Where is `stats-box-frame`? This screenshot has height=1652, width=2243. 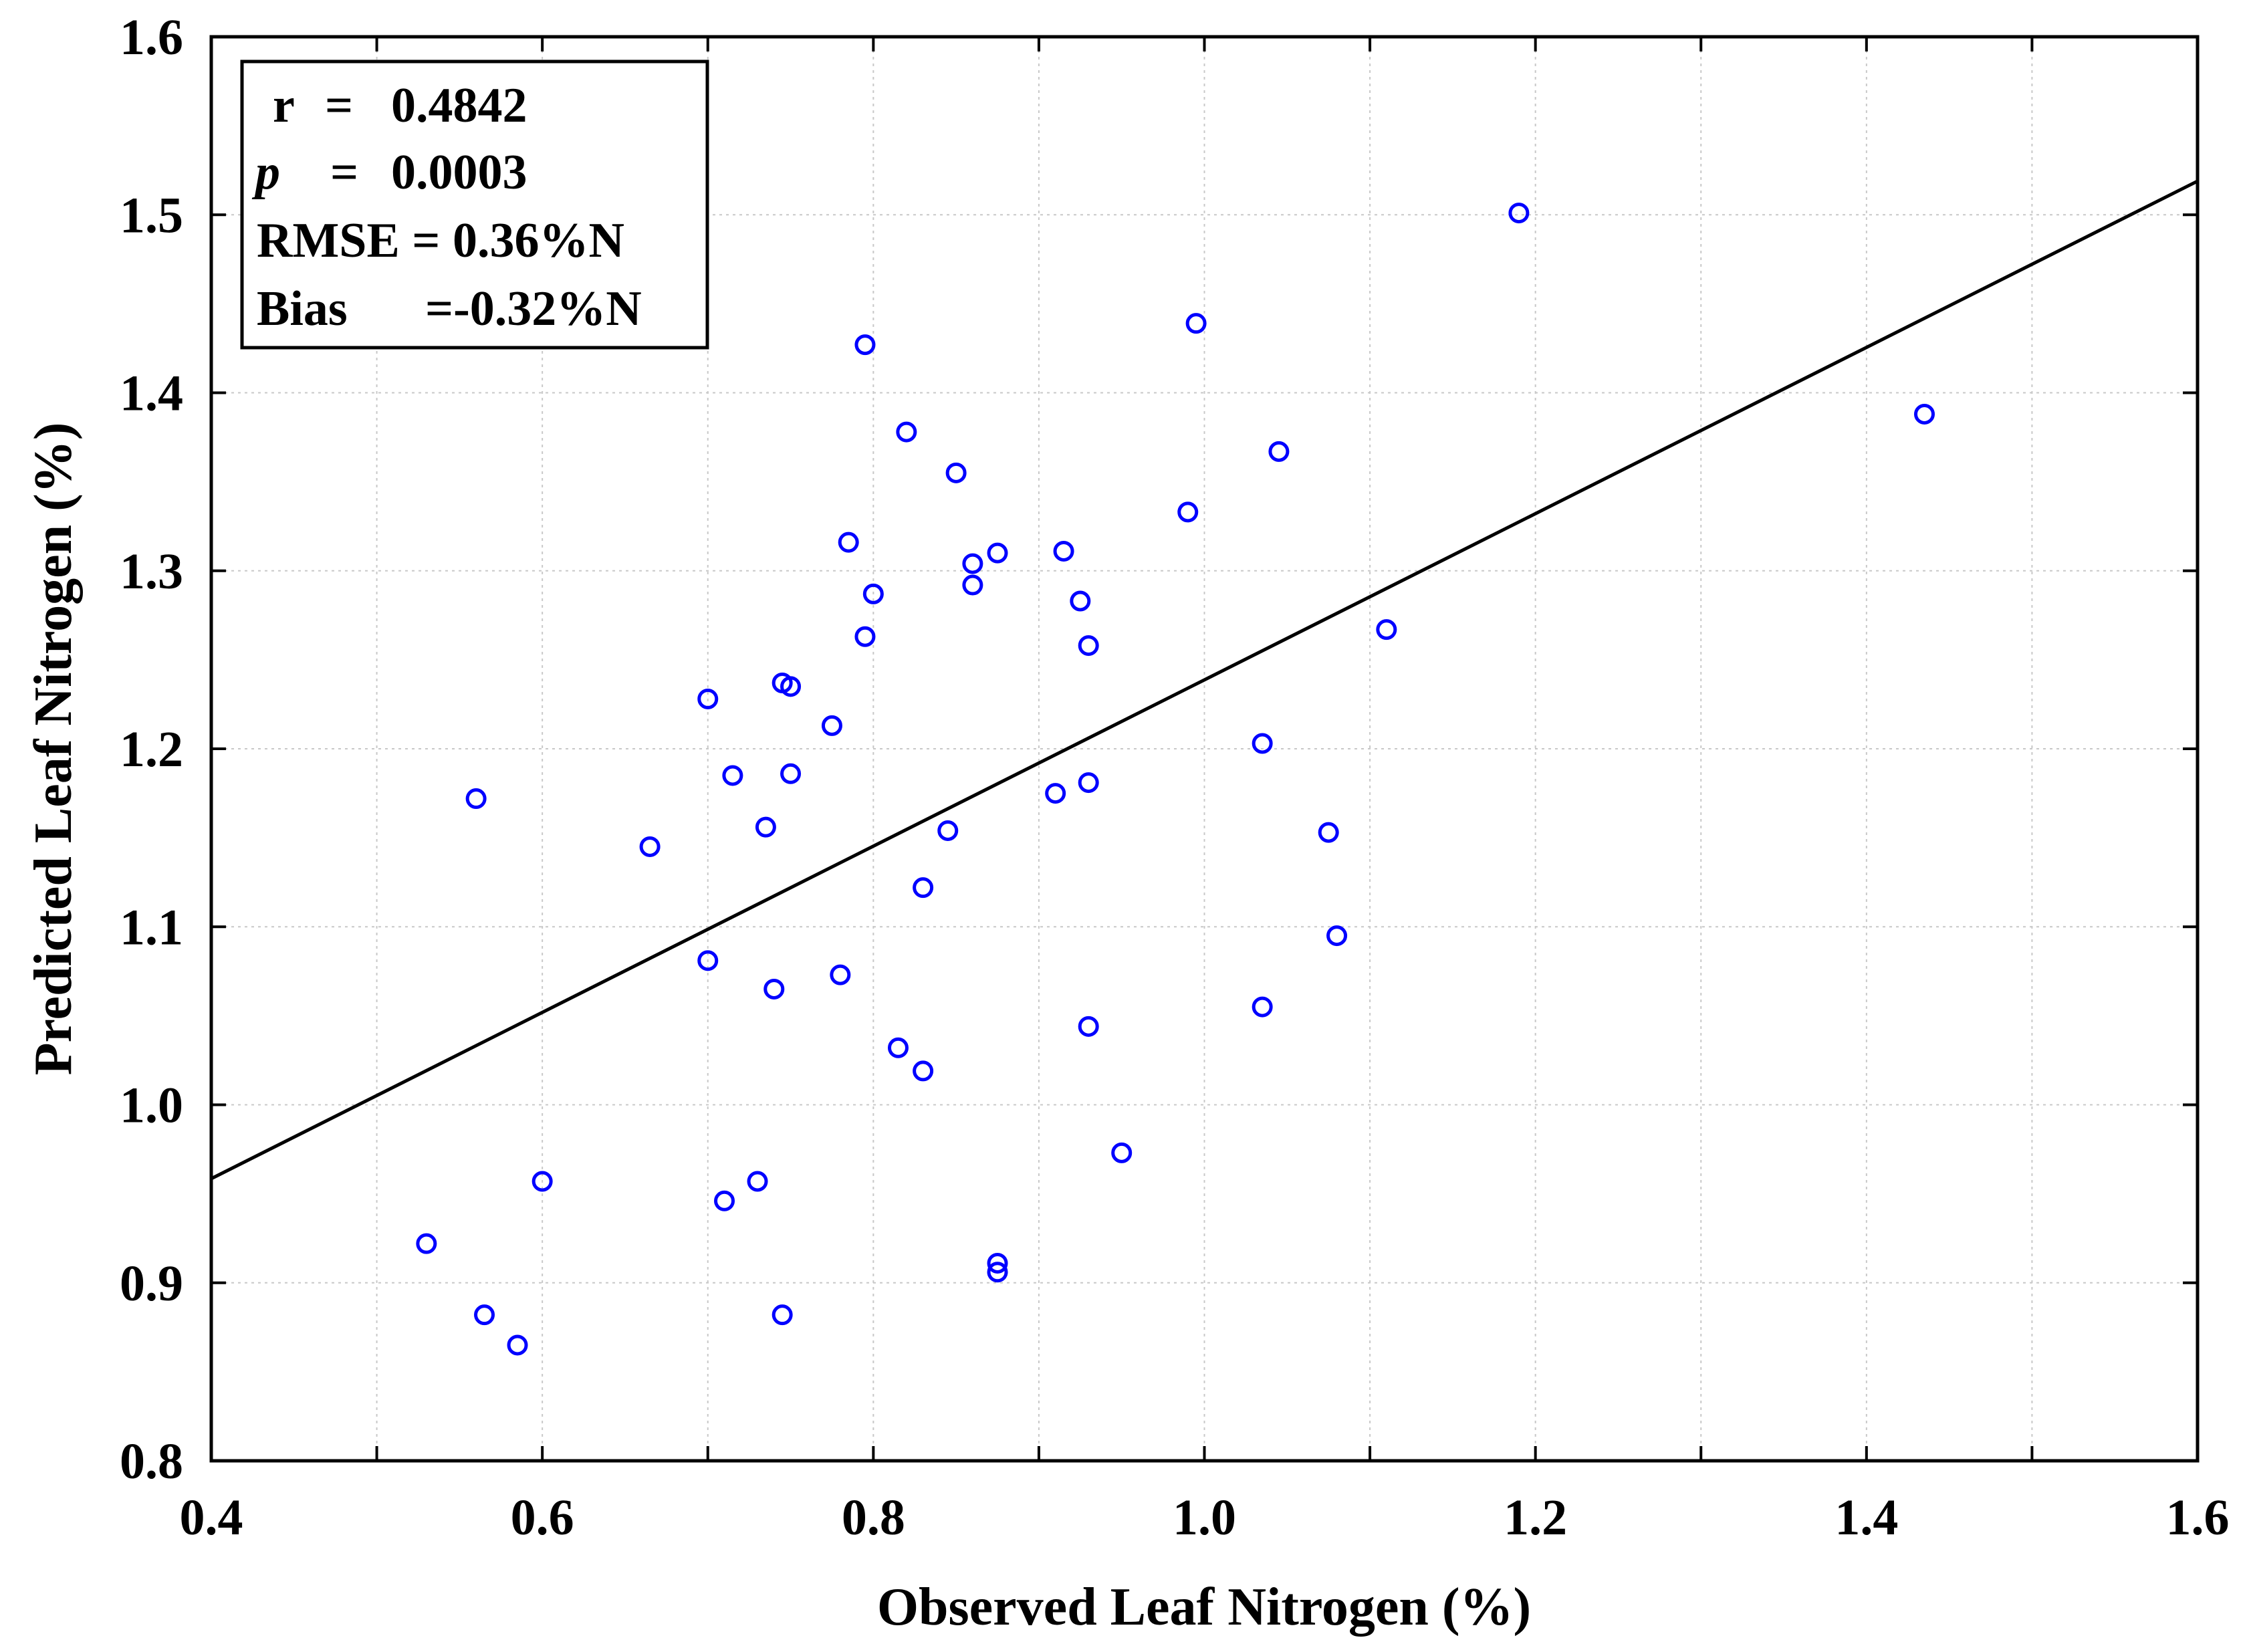 stats-box-frame is located at coordinates (474, 205).